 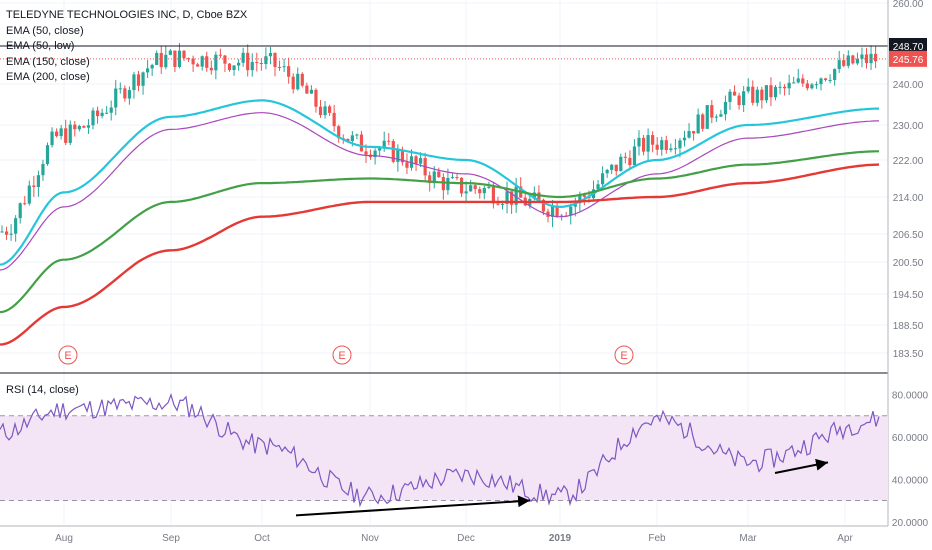 What do you see at coordinates (910, 459) in the screenshot?
I see `rsi-axis: 80.0000 60.0000 40.0000 20.0000` at bounding box center [910, 459].